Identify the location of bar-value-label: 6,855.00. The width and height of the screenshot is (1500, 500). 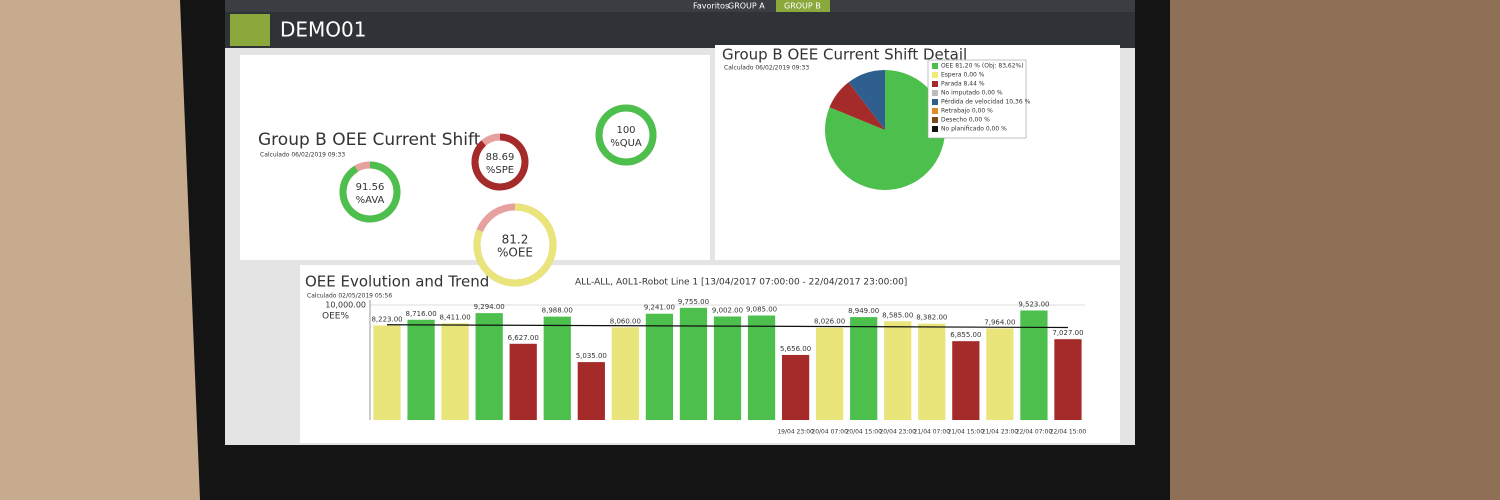
(965, 335).